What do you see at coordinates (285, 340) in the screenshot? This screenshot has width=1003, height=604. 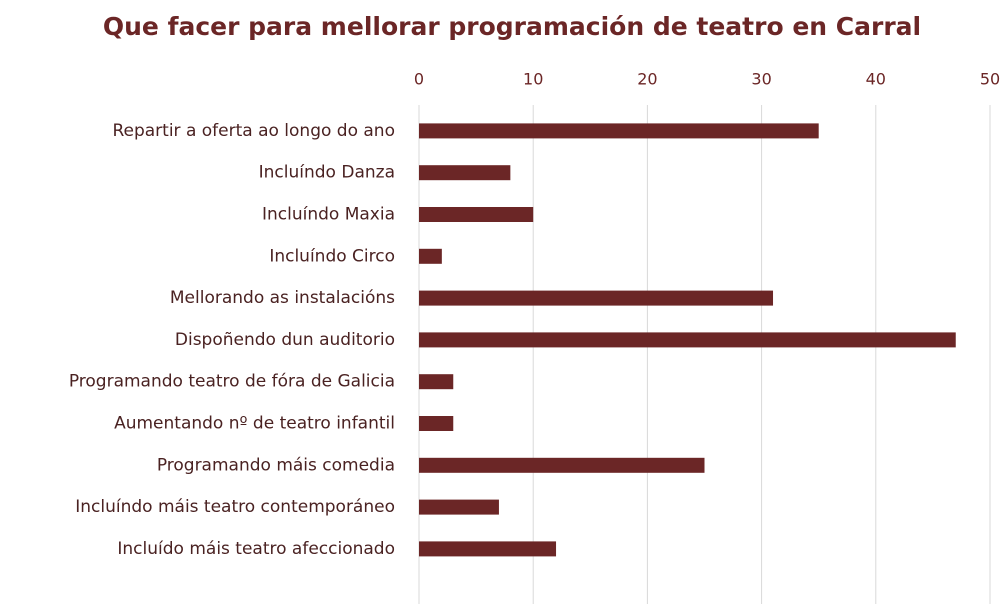 I see `y-tick-label: Dispoñendo dun auditorio` at bounding box center [285, 340].